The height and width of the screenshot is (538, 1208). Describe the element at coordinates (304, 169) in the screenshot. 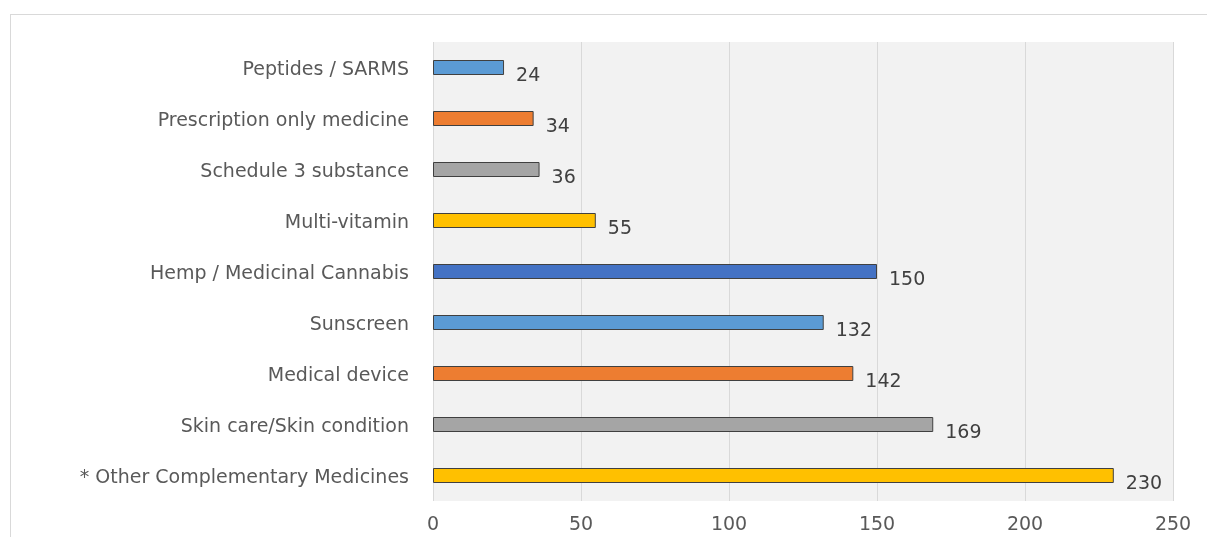

I see `y-tick-label: Schedule 3 substance` at that location.